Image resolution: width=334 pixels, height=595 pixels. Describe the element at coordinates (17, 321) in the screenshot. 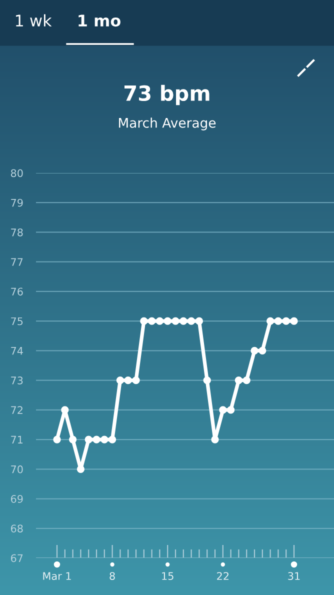

I see `y-tick-label: 75` at that location.